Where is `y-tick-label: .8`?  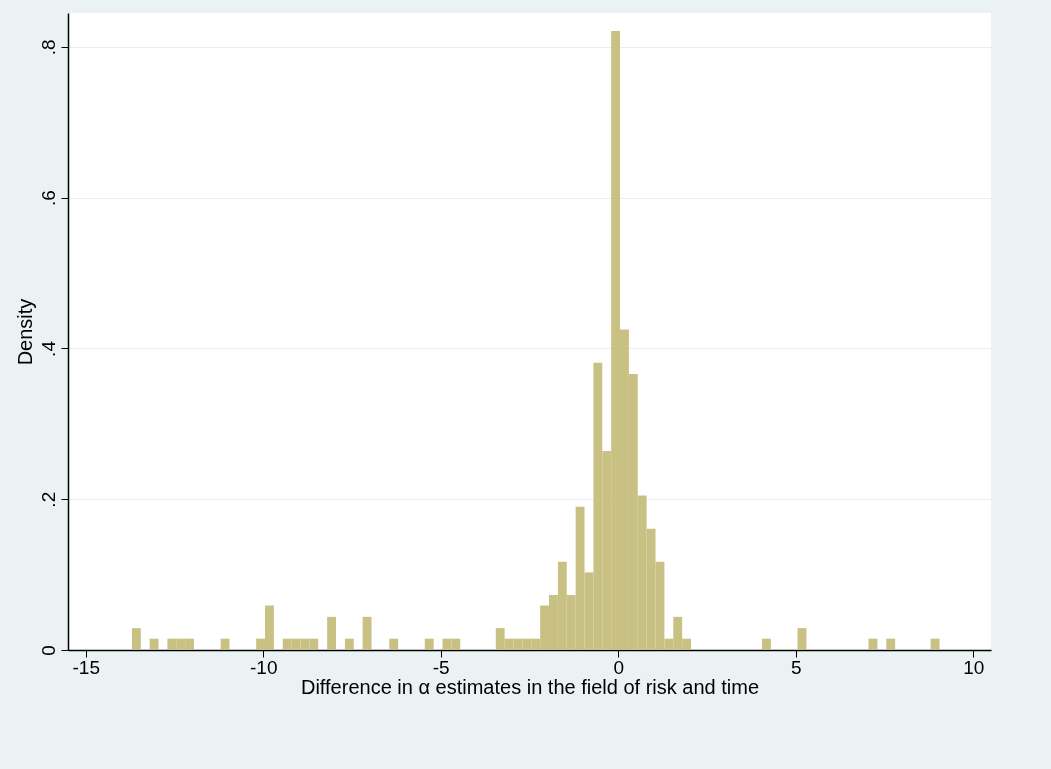
y-tick-label: .8 is located at coordinates (48, 47).